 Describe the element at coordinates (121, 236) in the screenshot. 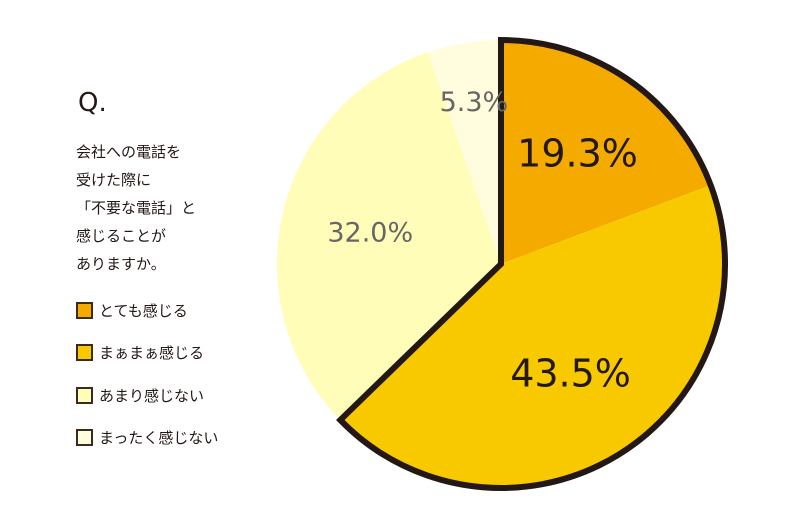

I see `question-line: 感じることが` at that location.